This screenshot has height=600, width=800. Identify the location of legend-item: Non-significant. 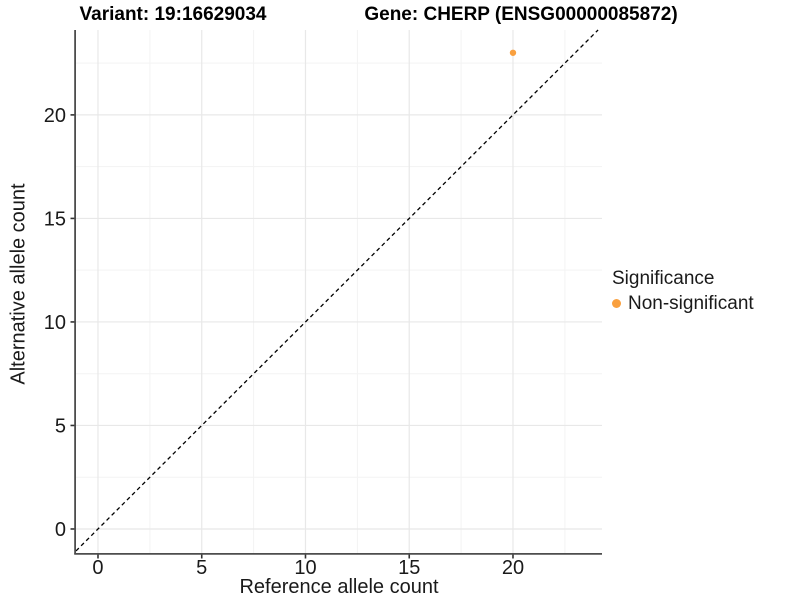
(683, 303).